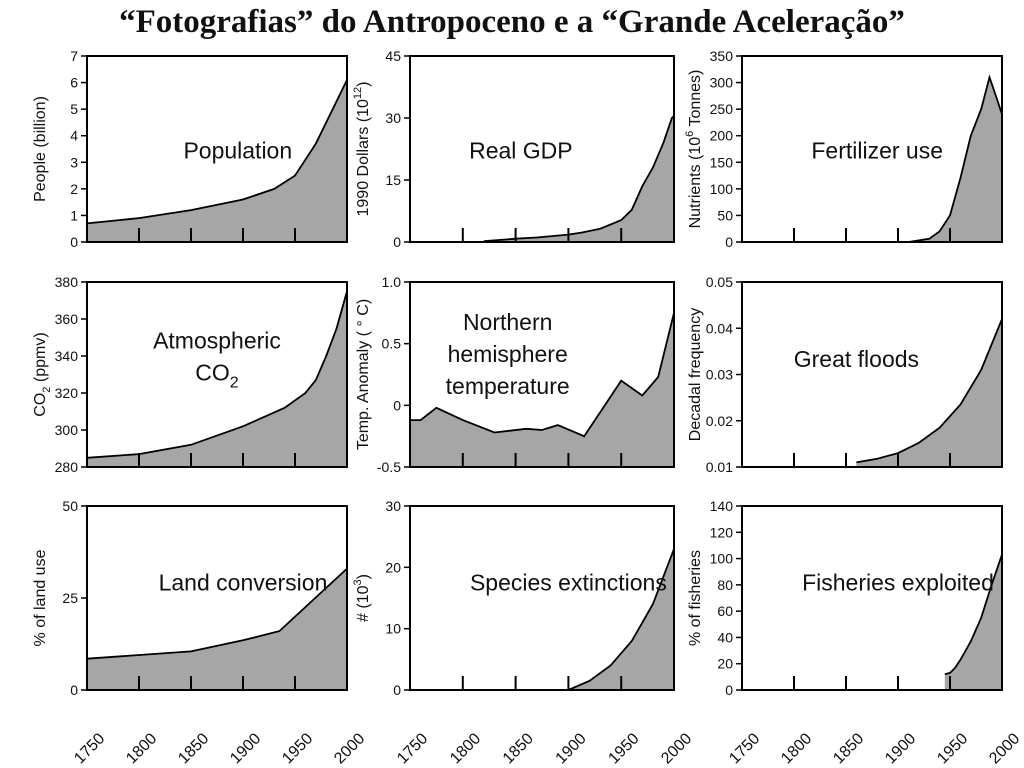  I want to click on panel-label-species-extinctions: Species extinctions, so click(568, 583).